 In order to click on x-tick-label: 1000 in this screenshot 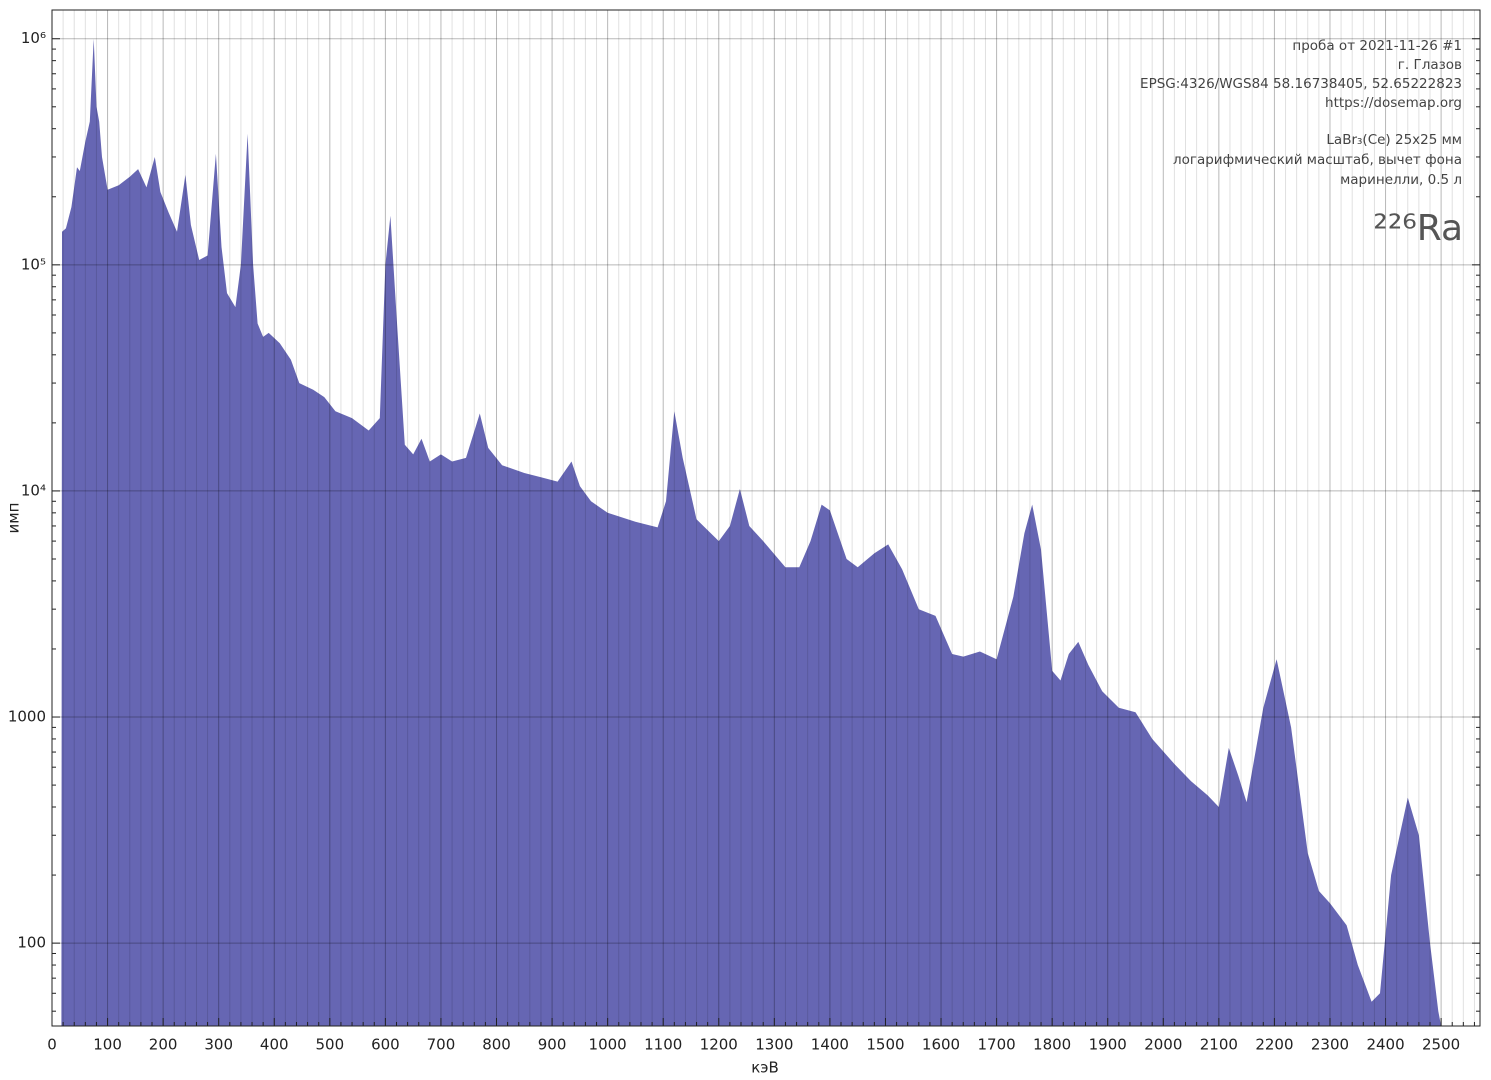, I will do `click(608, 1045)`.